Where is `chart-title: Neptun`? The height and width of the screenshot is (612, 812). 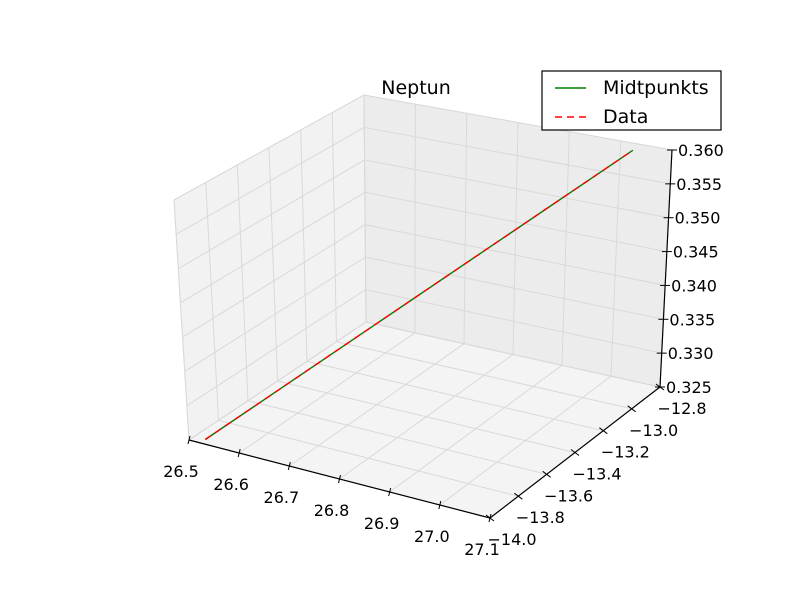
chart-title: Neptun is located at coordinates (416, 88).